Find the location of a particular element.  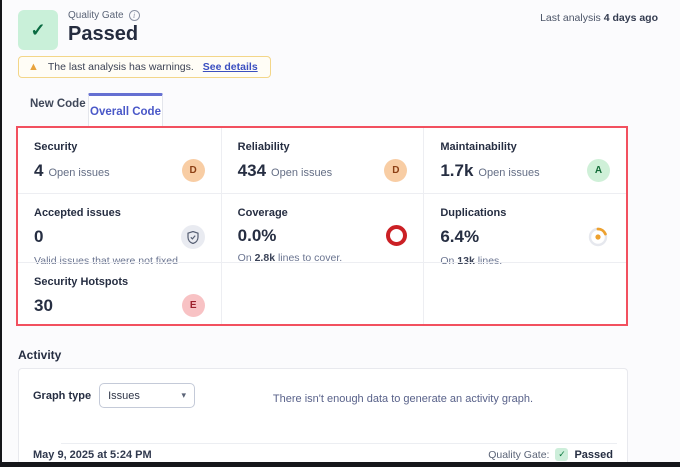

metric-coverage: Coverage 0.0% On 2.8k lines to cover. is located at coordinates (322, 228).